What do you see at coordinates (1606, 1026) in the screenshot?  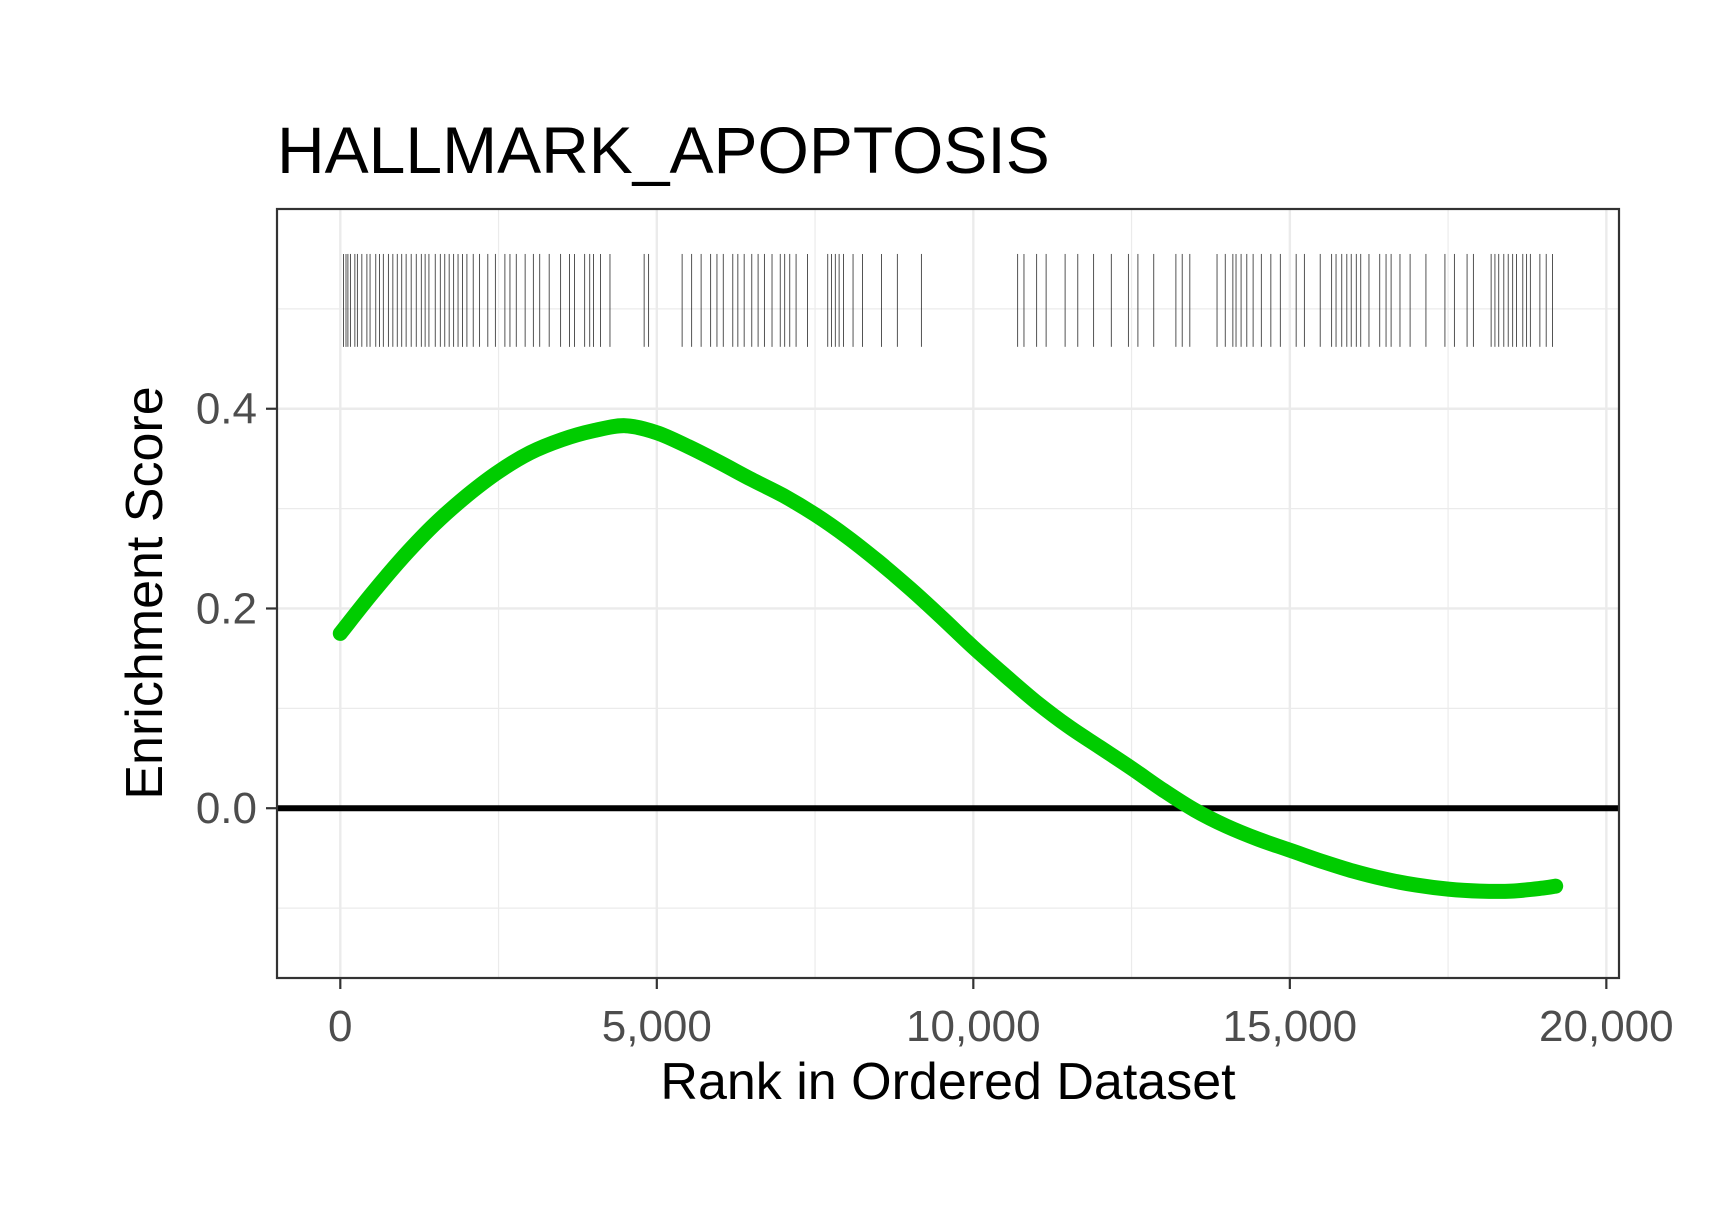 I see `x-tick-label: 20,000` at bounding box center [1606, 1026].